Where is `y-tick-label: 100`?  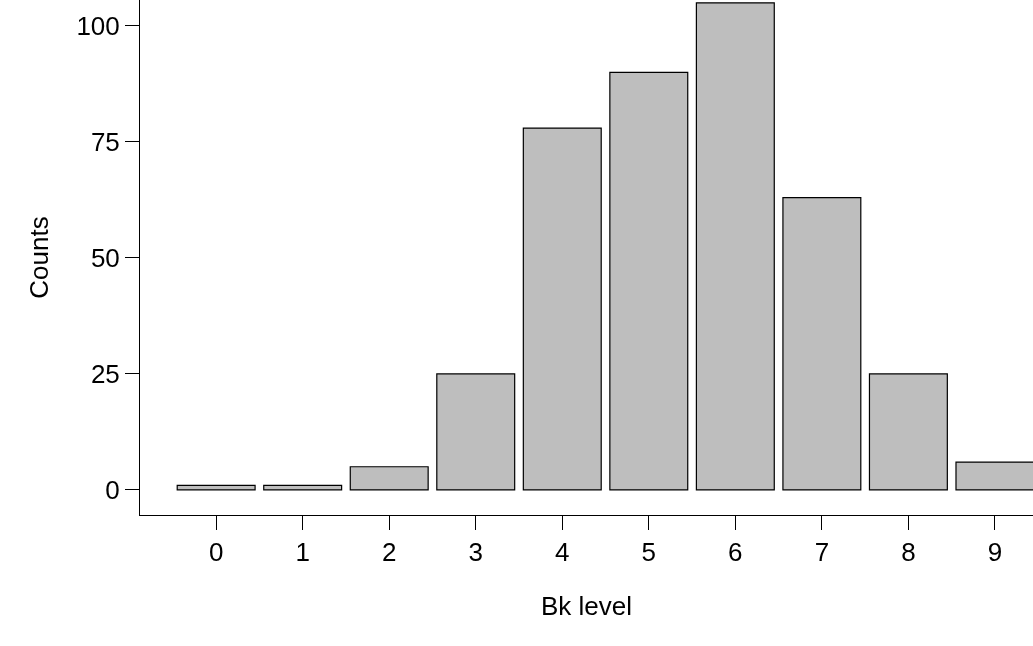 y-tick-label: 100 is located at coordinates (98, 26).